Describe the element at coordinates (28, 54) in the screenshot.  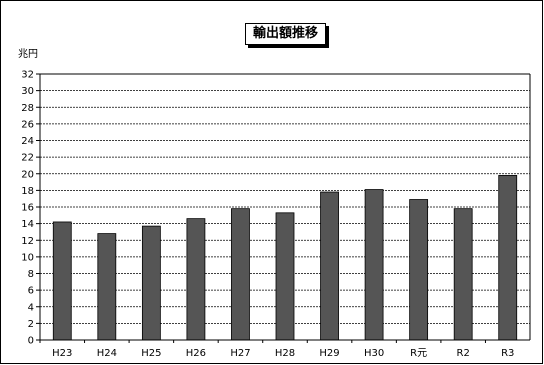
I see `y-axis-unit-label: 兆円` at that location.